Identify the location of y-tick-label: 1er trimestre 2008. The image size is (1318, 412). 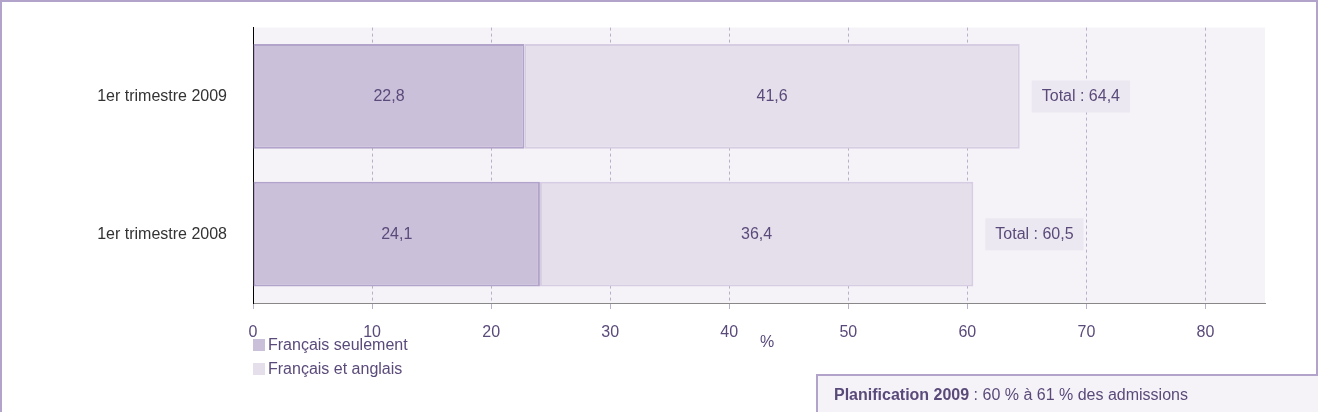
(162, 233).